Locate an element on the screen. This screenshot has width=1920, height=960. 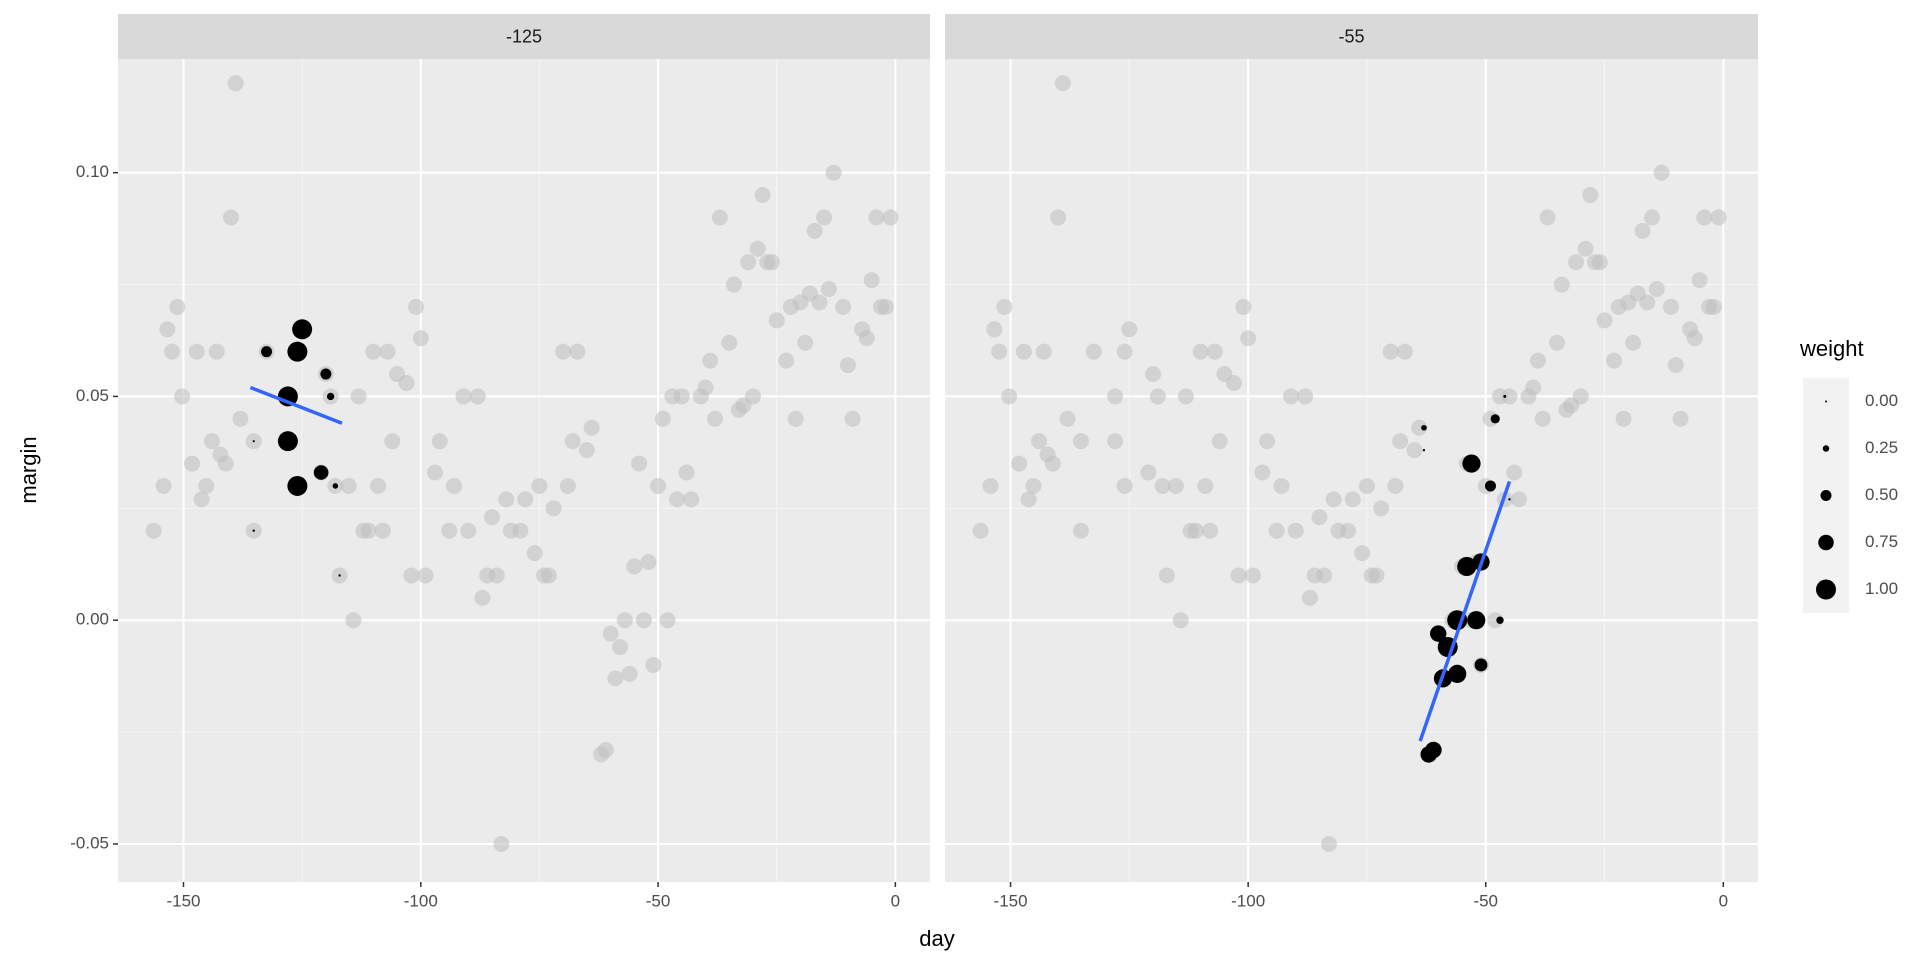
facet-label: -55 is located at coordinates (1351, 36).